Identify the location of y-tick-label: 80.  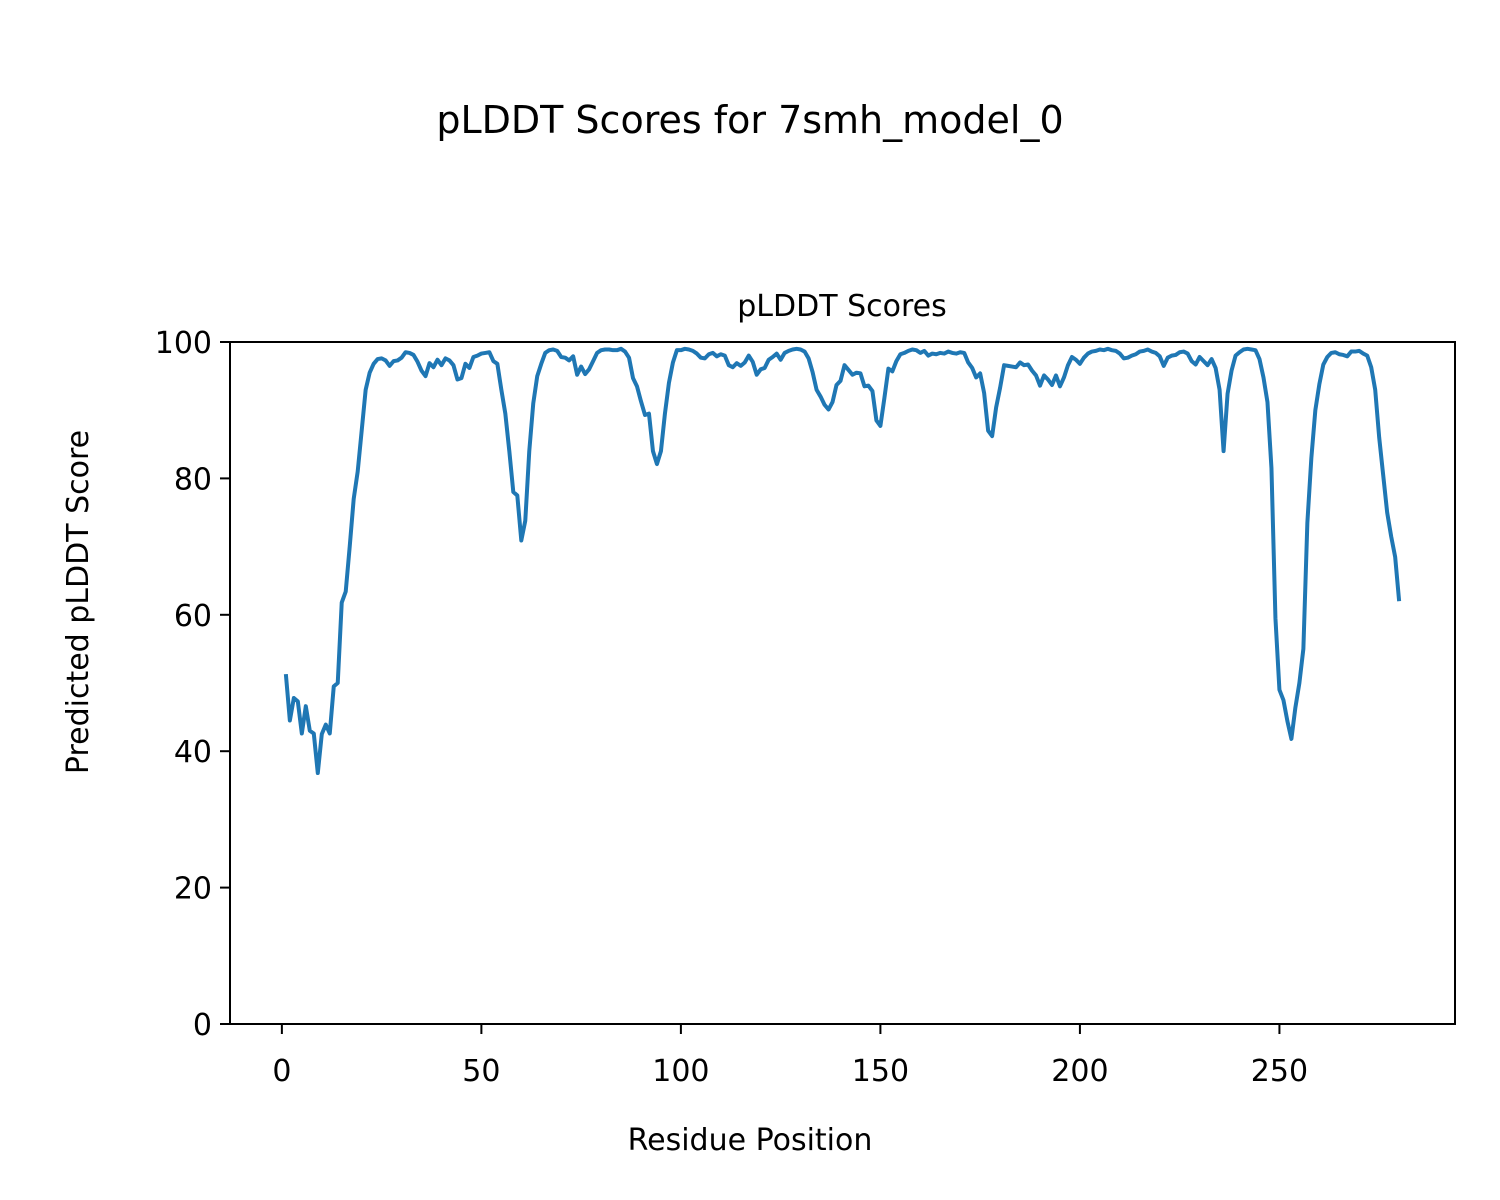
(193, 479).